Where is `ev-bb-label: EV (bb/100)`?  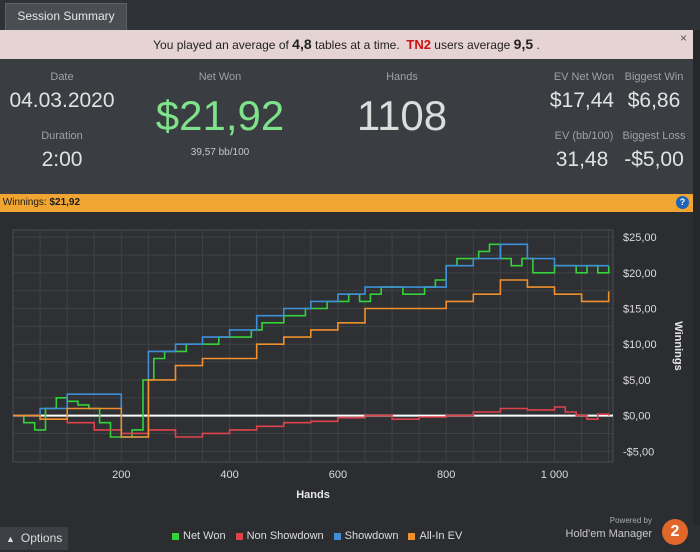 ev-bb-label: EV (bb/100) is located at coordinates (584, 136).